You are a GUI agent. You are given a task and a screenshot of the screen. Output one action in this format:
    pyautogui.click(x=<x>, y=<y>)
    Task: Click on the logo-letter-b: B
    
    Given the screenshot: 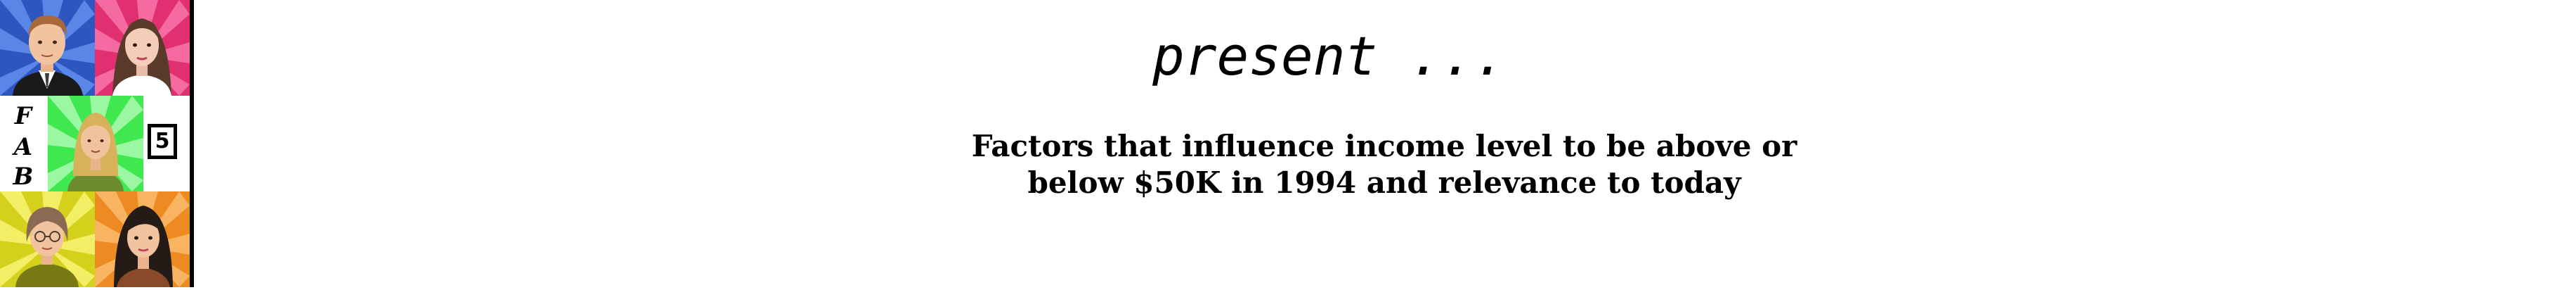 What is the action you would take?
    pyautogui.click(x=23, y=177)
    